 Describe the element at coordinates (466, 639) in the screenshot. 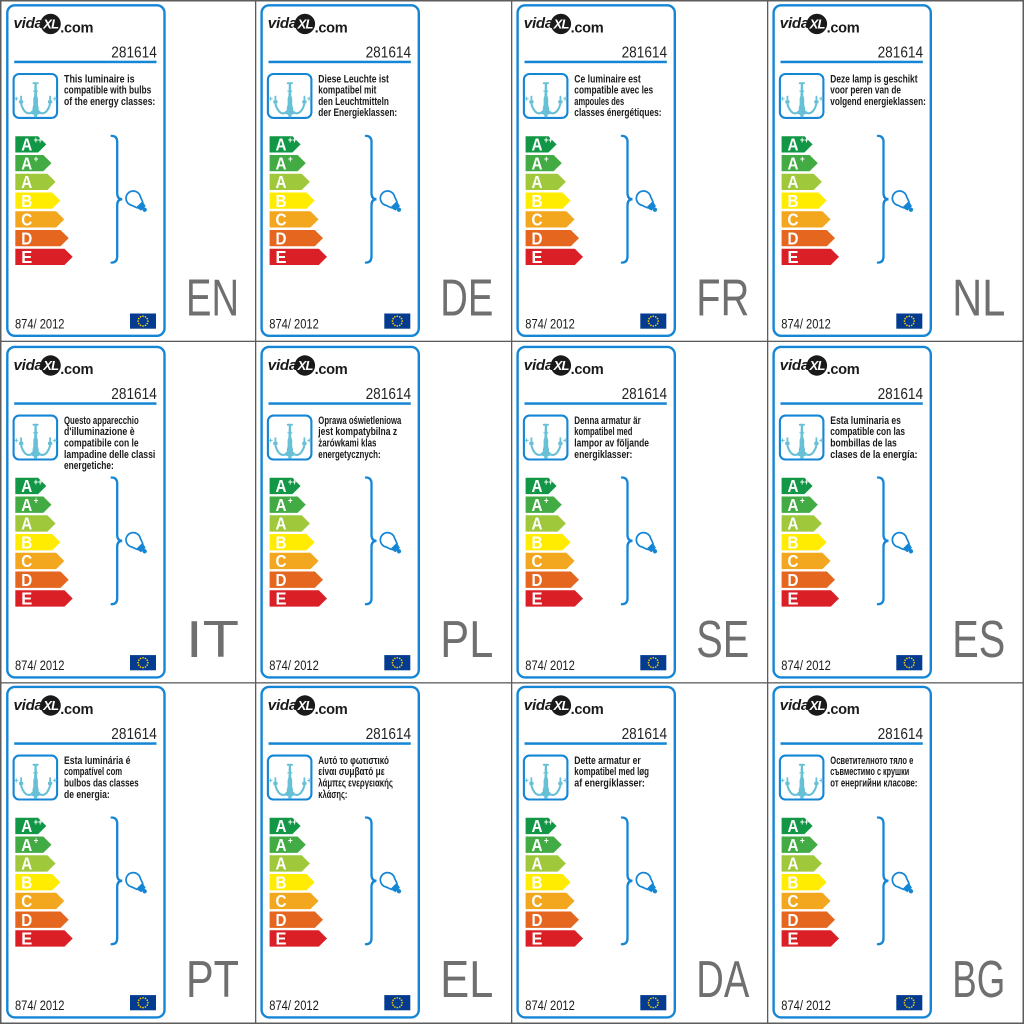

I see `svg-text: PL` at that location.